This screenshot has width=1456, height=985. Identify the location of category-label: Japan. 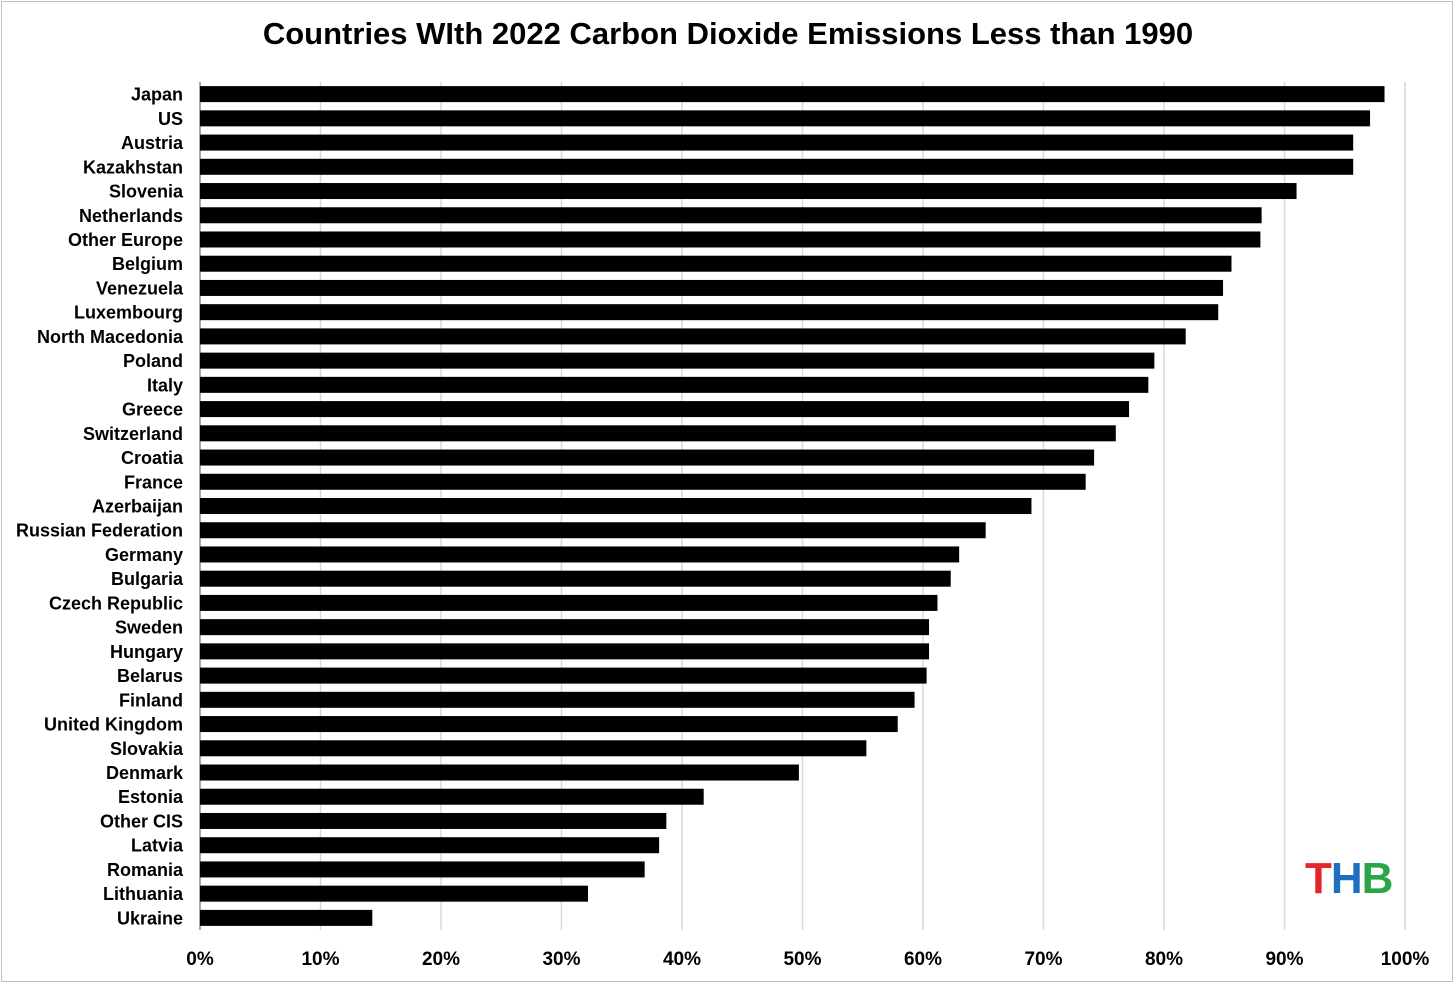
(157, 95).